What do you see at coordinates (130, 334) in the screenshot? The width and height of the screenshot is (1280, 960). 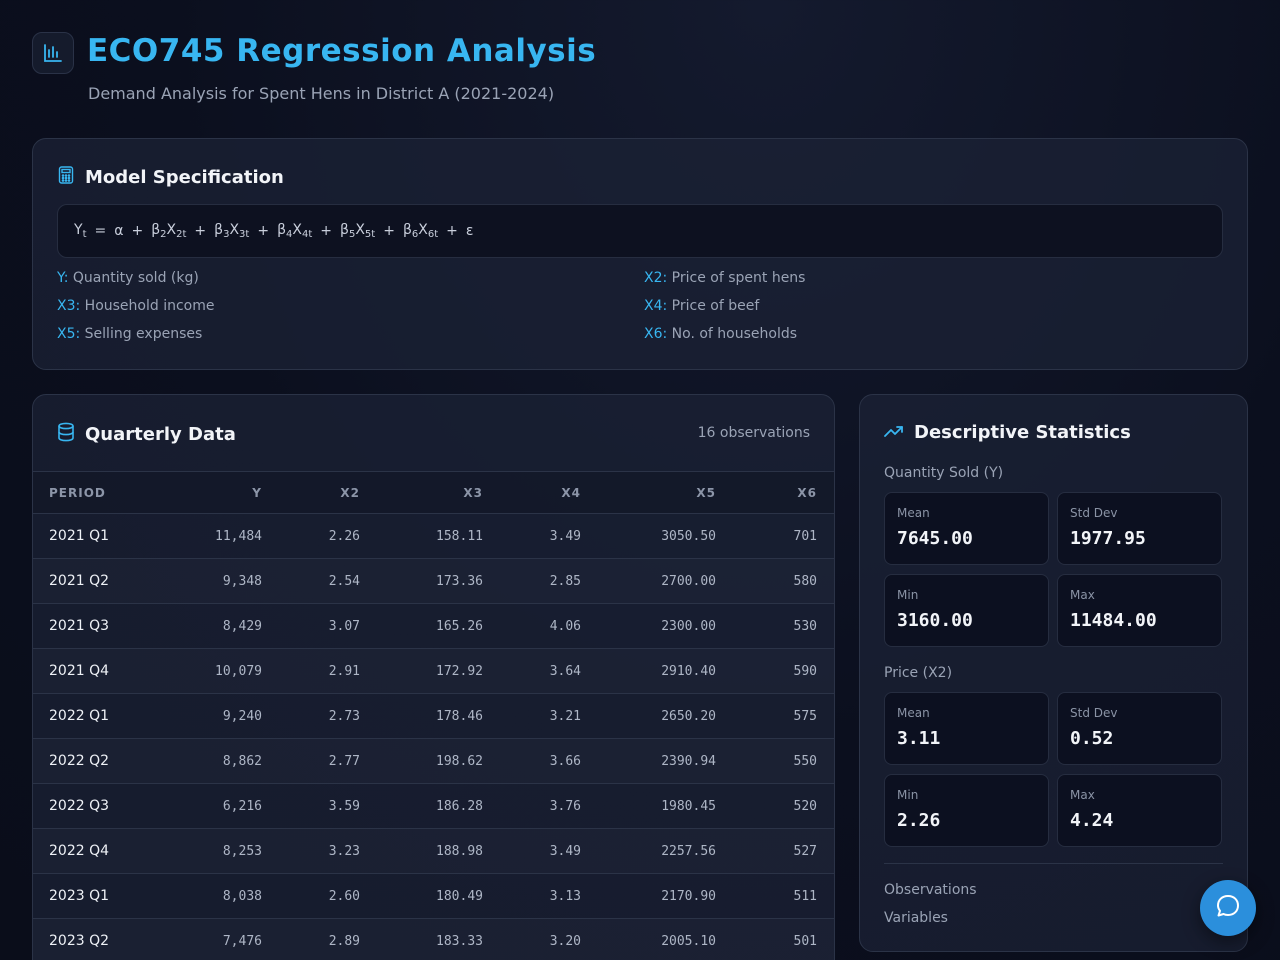 I see `variable-item: X5: Selling expenses` at bounding box center [130, 334].